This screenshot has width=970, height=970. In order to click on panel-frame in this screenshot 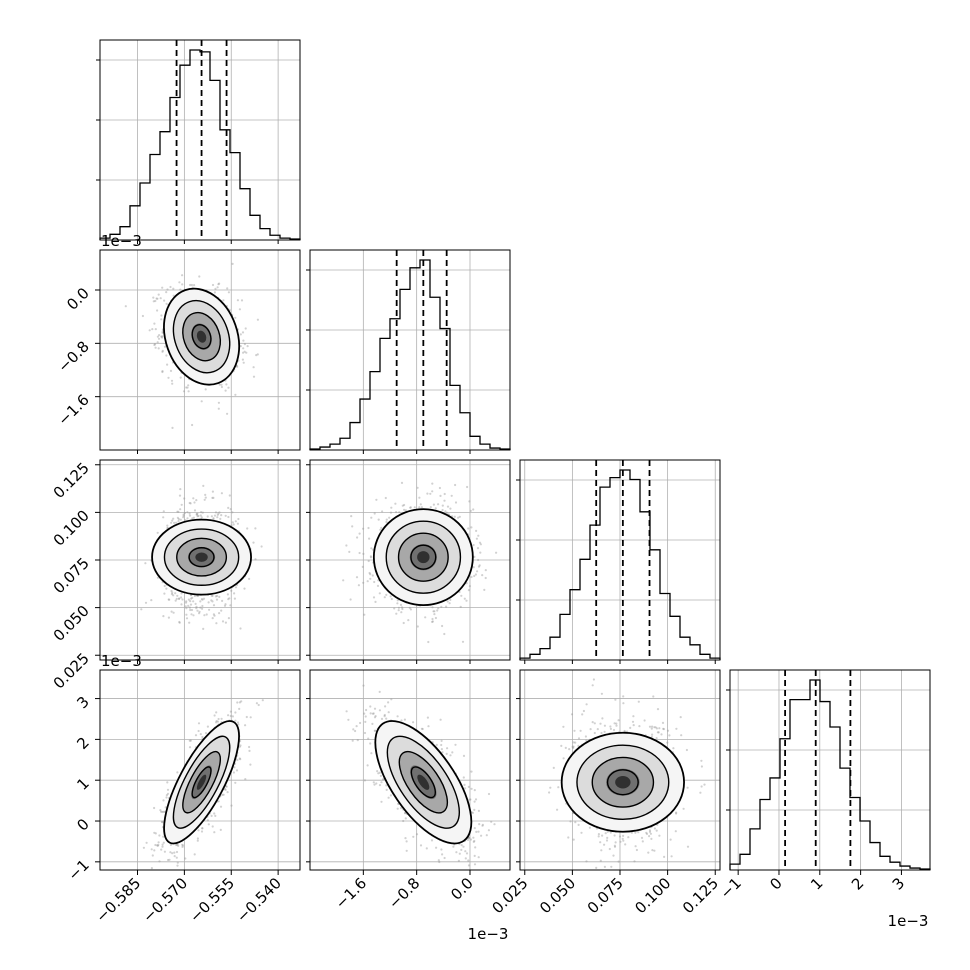, I will do `click(200, 350)`.